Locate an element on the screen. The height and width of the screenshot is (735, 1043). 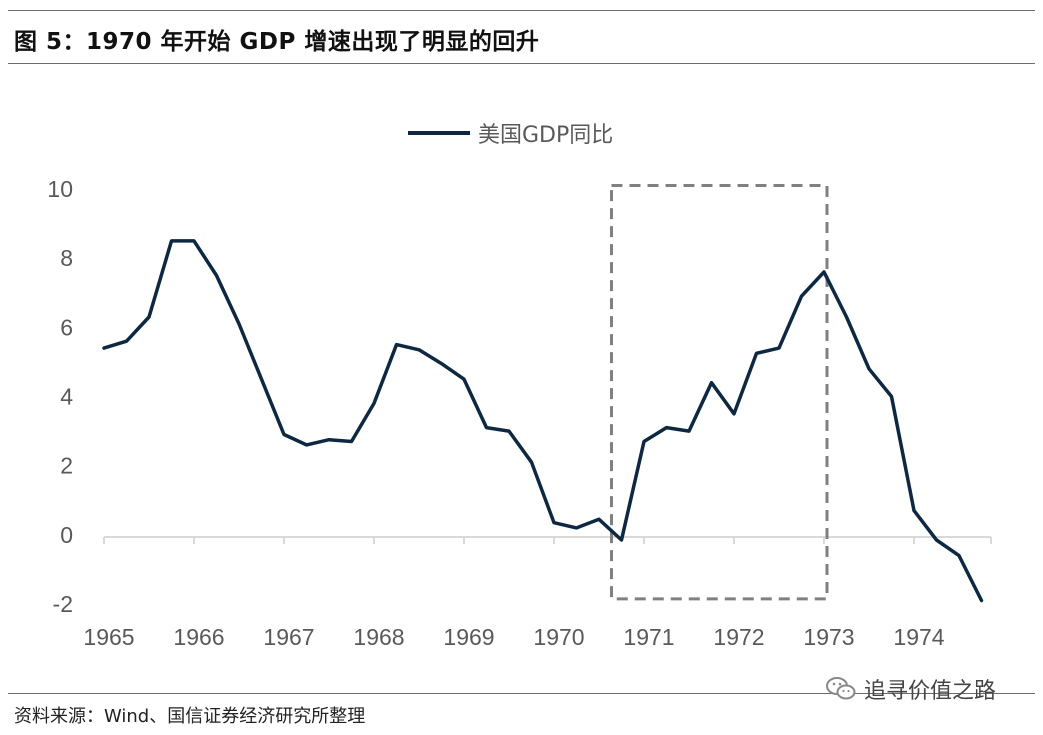
bottom-rule is located at coordinates (521, 693).